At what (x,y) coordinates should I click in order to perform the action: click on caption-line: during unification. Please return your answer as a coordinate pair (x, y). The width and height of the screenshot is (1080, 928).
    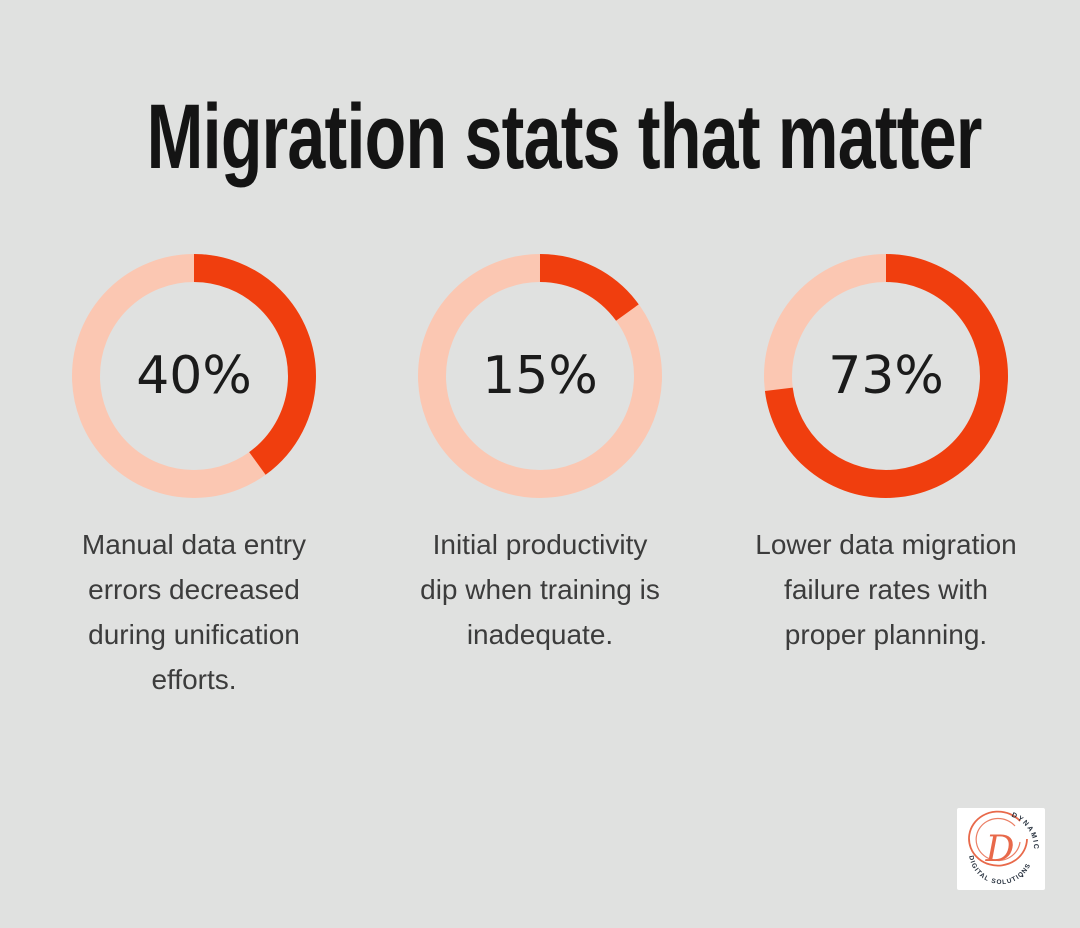
    Looking at the image, I should click on (194, 634).